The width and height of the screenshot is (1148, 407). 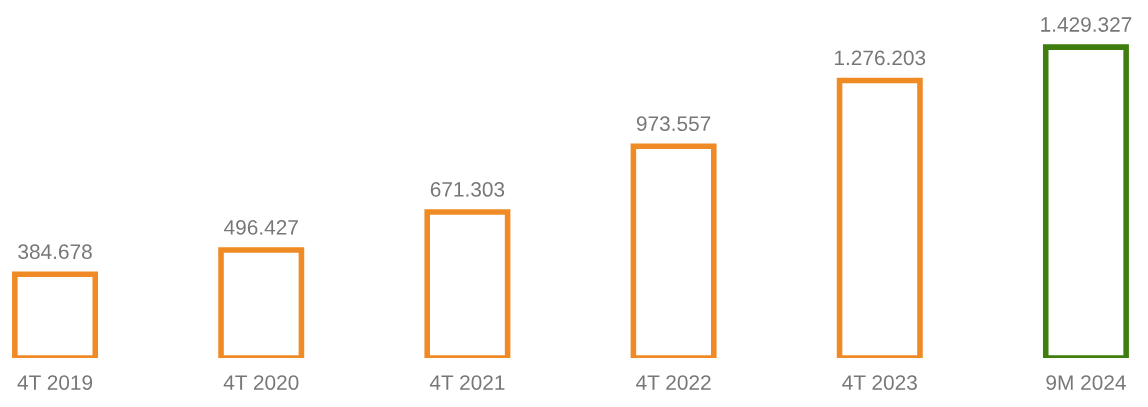 I want to click on data-label: 1.429.327, so click(x=1086, y=24).